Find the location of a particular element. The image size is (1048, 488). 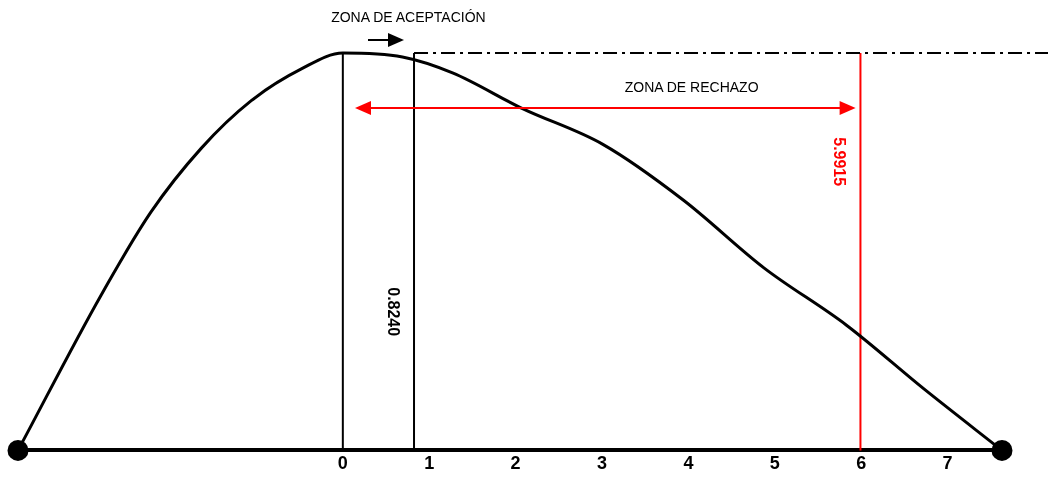

x-tick-label: 0 is located at coordinates (342, 463).